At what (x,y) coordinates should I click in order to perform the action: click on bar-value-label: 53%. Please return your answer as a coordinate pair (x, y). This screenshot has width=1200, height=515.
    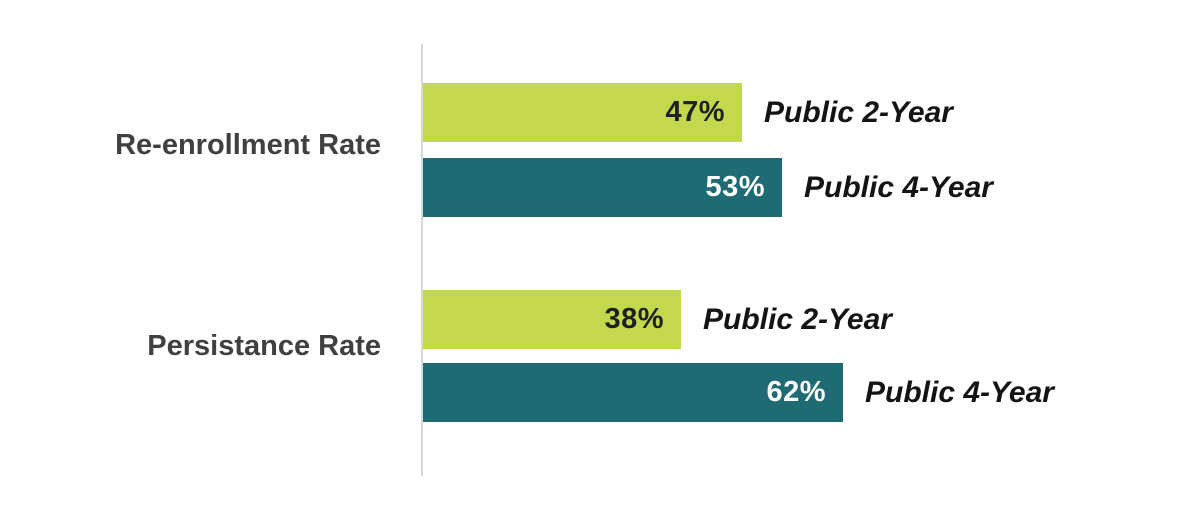
    Looking at the image, I should click on (735, 187).